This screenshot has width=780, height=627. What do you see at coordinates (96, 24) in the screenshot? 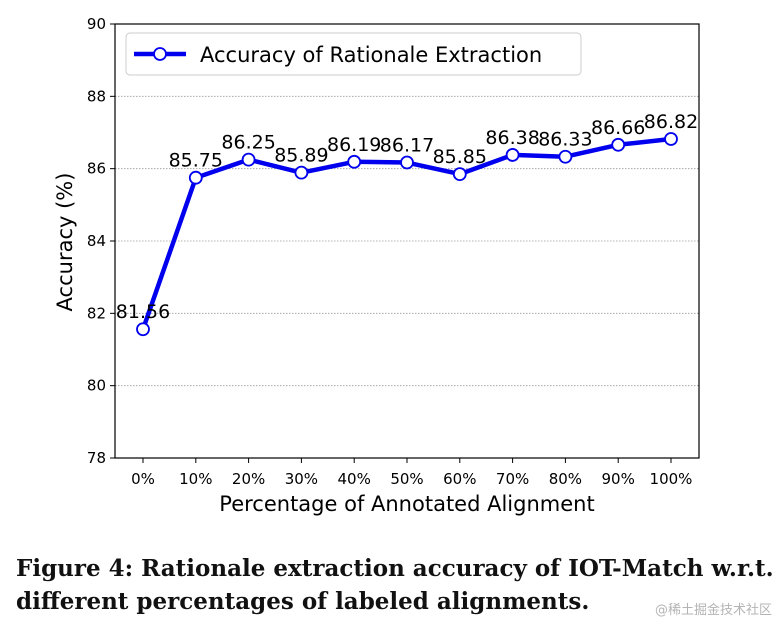
I see `y-tick-label: 90` at bounding box center [96, 24].